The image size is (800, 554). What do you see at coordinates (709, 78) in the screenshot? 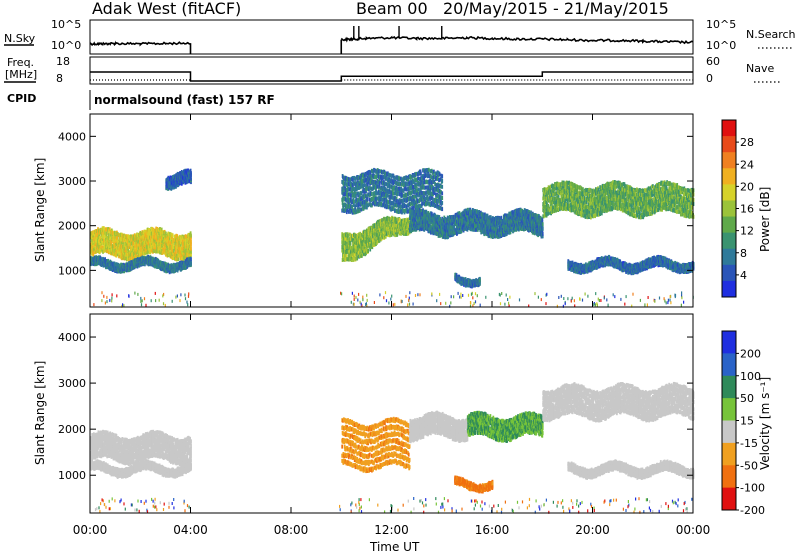
I see `freq-right-tick-bottom: 0` at bounding box center [709, 78].